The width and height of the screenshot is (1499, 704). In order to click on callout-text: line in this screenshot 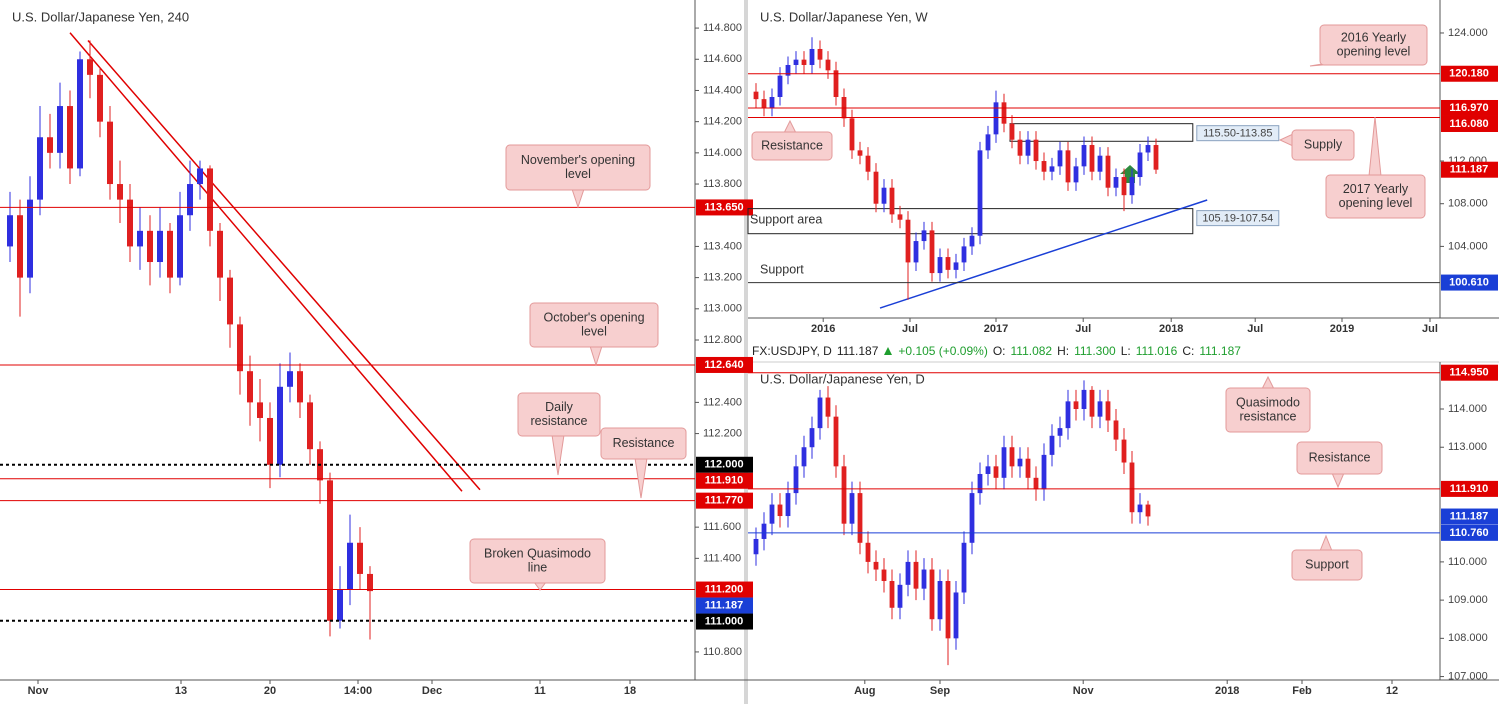, I will do `click(538, 567)`.